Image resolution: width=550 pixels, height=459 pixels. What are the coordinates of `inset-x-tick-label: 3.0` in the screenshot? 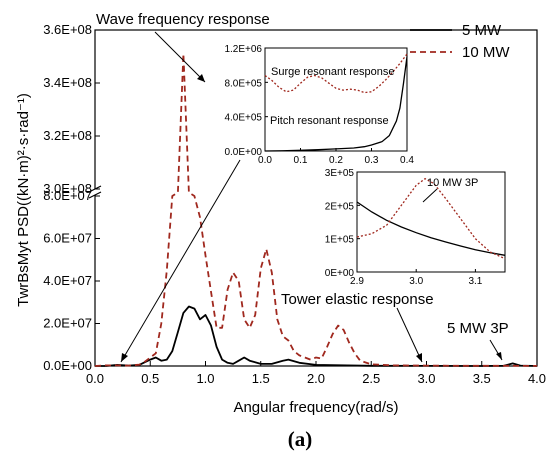 It's located at (416, 281).